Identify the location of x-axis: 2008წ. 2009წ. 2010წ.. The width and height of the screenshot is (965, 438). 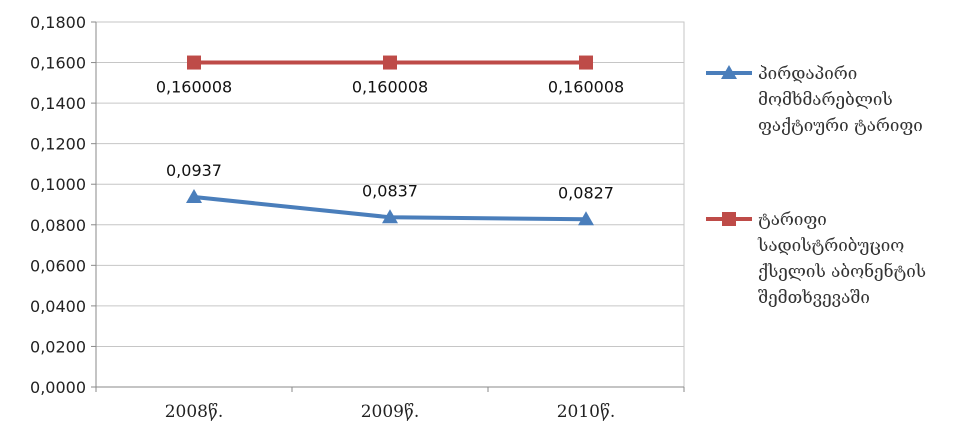
(390, 404).